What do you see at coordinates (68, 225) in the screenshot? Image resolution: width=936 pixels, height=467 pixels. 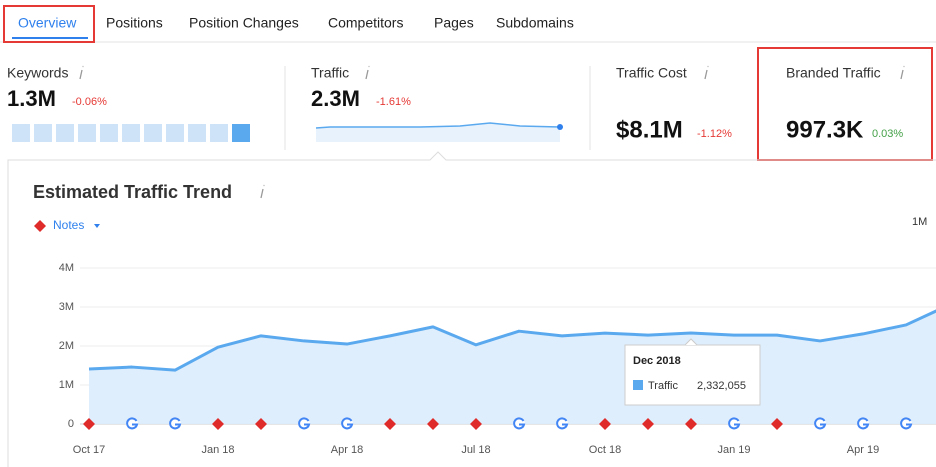 I see `notes-dropdown: Notes` at bounding box center [68, 225].